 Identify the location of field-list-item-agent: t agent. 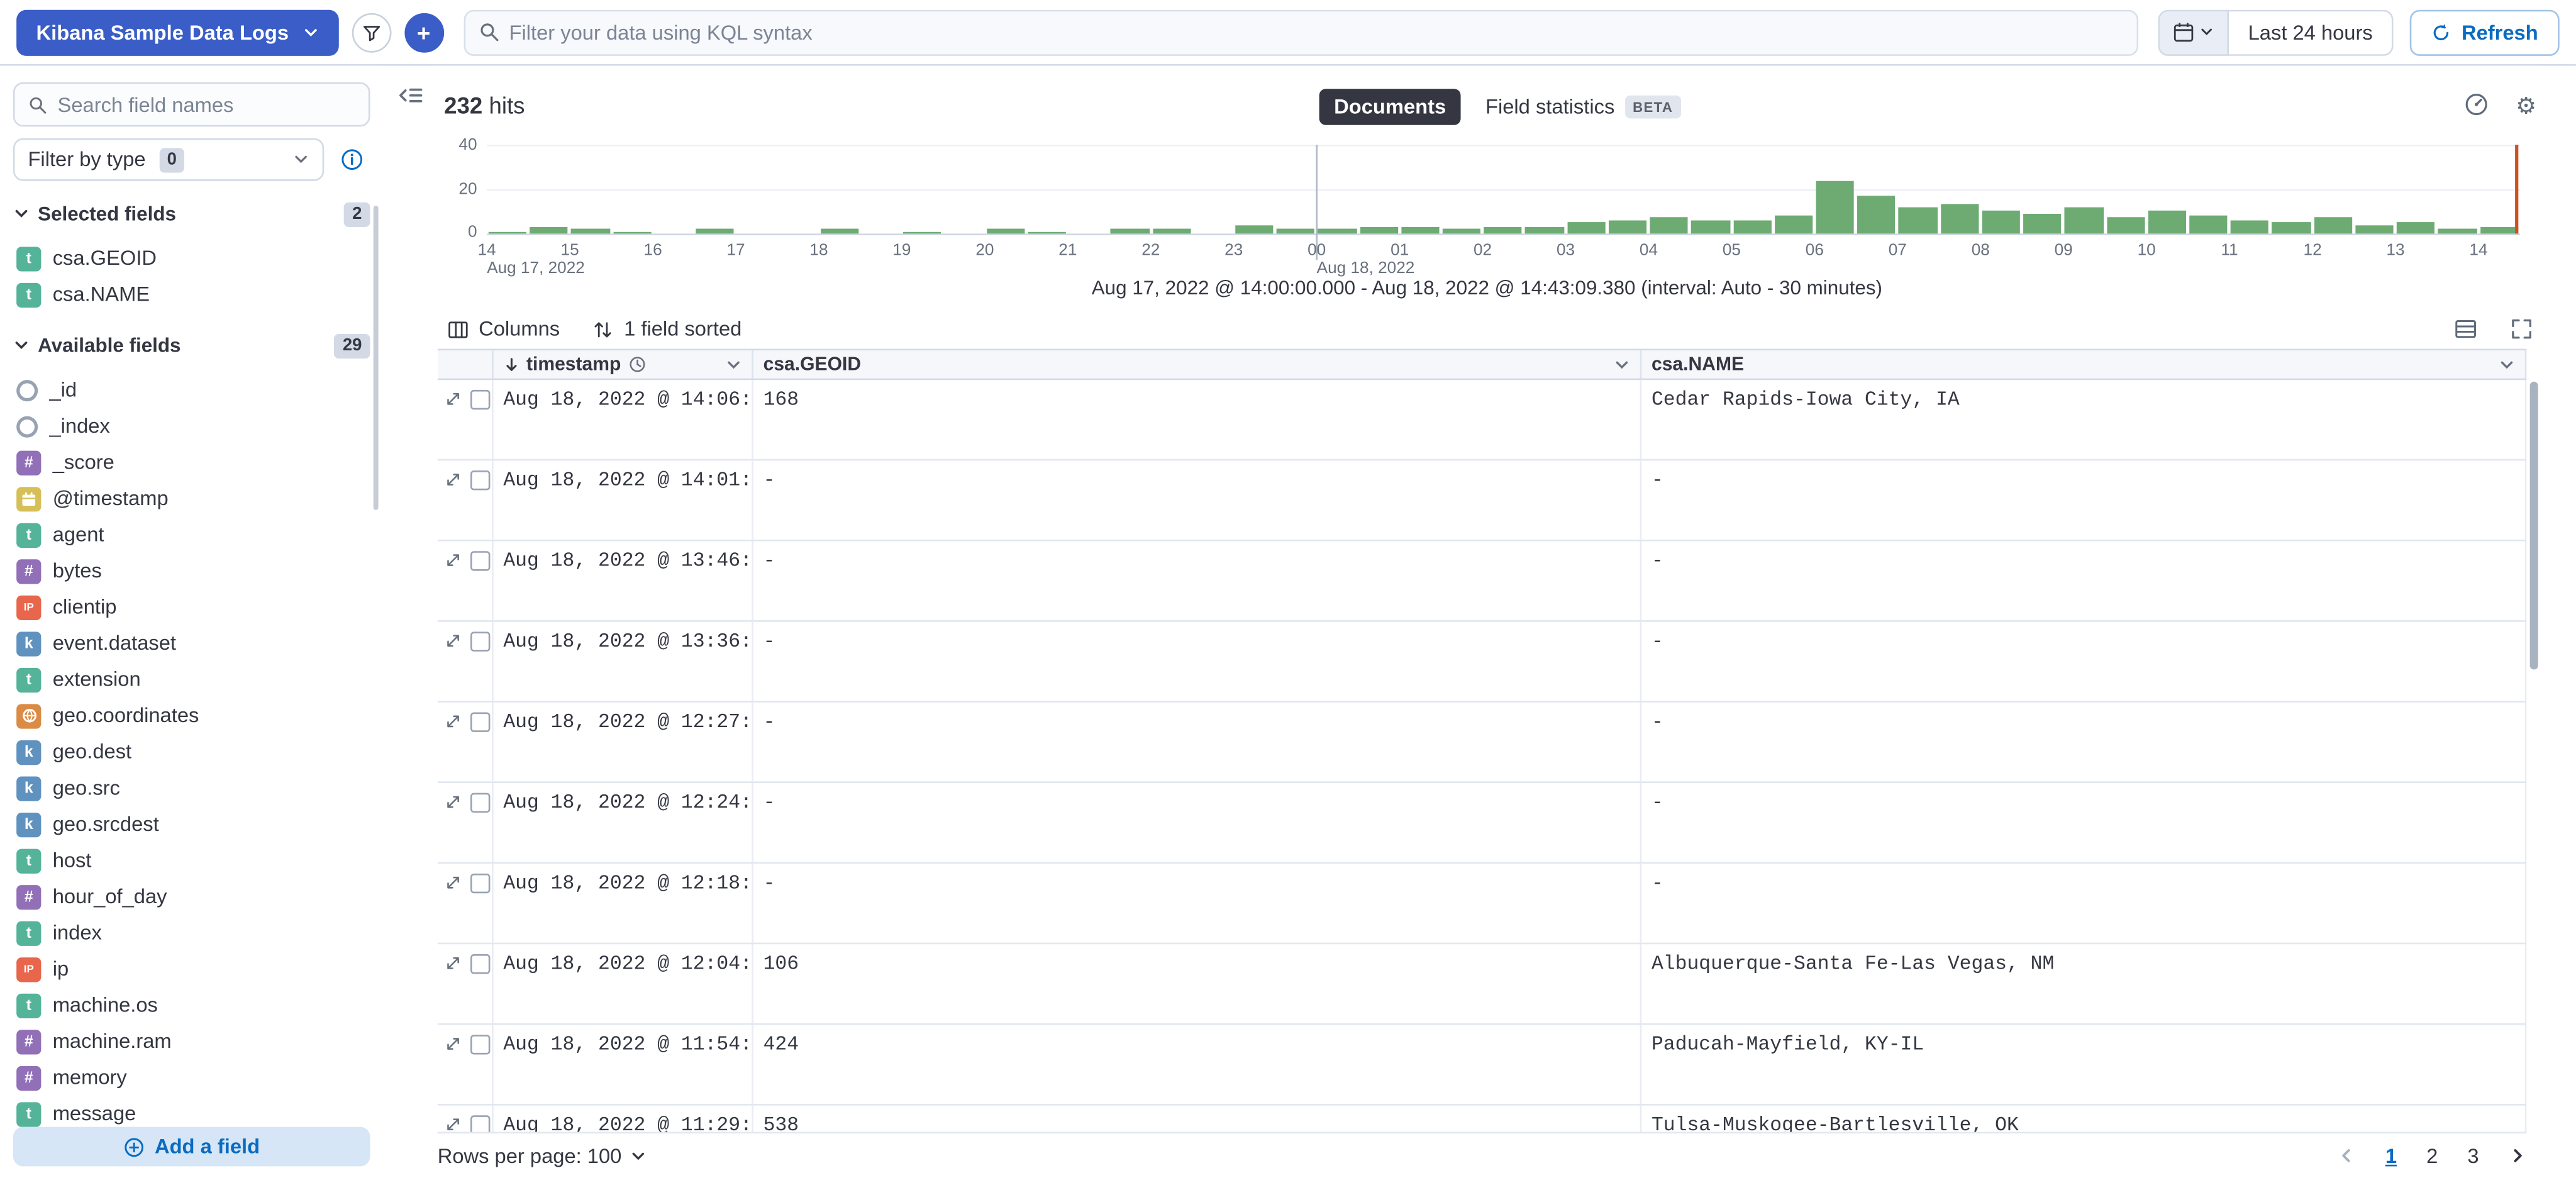
(191, 534).